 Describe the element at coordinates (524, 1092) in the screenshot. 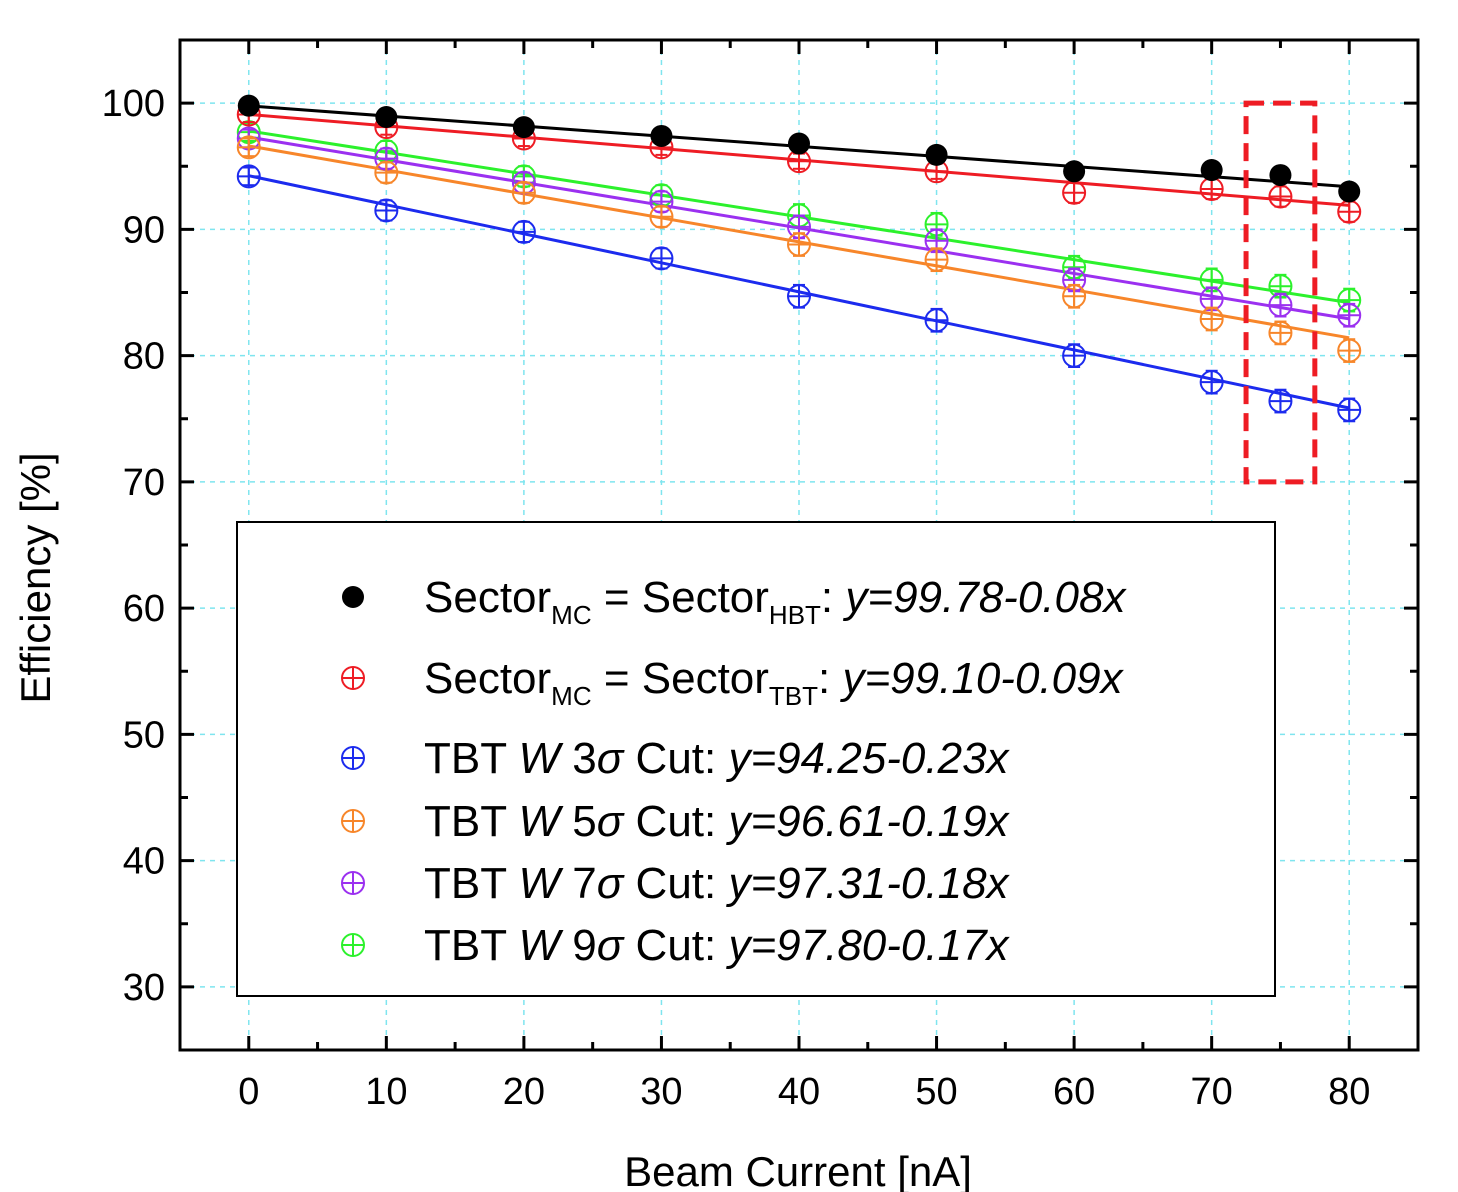

I see `x-tick-label: 20` at that location.